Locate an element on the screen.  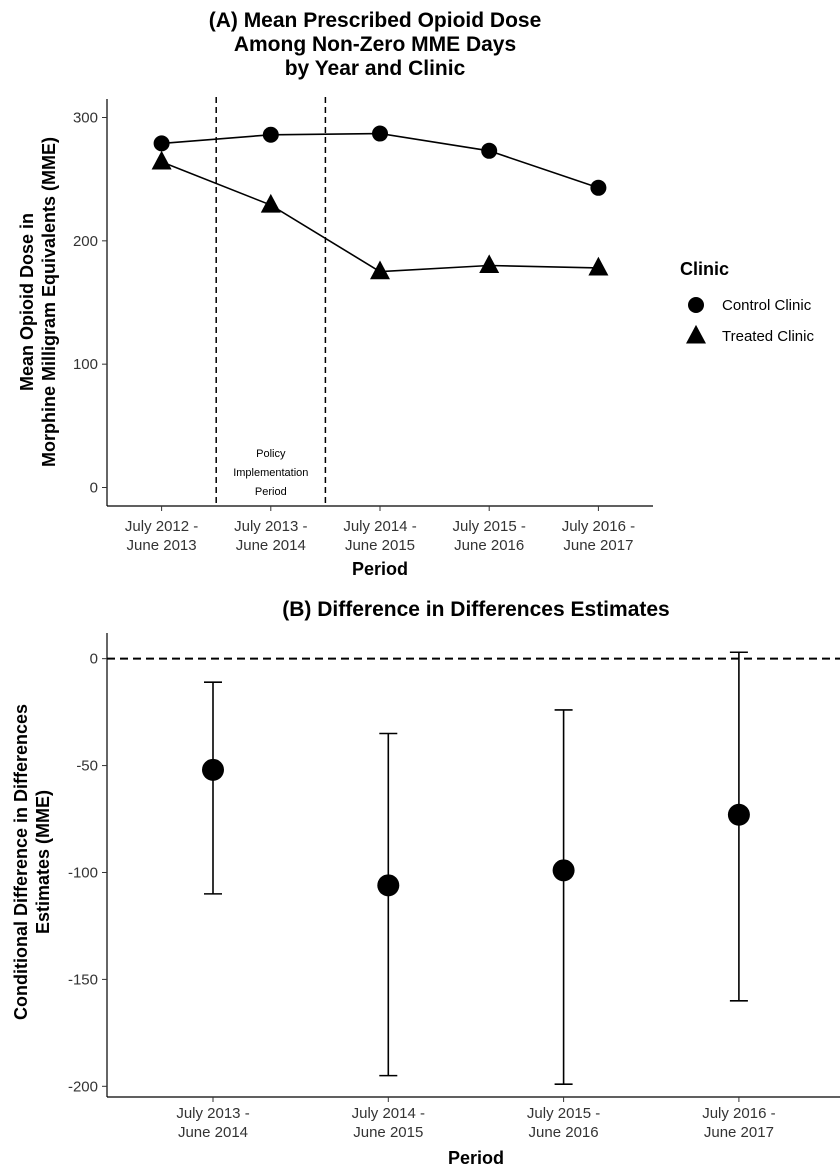
series-line-treated-clinic is located at coordinates (380, 217).